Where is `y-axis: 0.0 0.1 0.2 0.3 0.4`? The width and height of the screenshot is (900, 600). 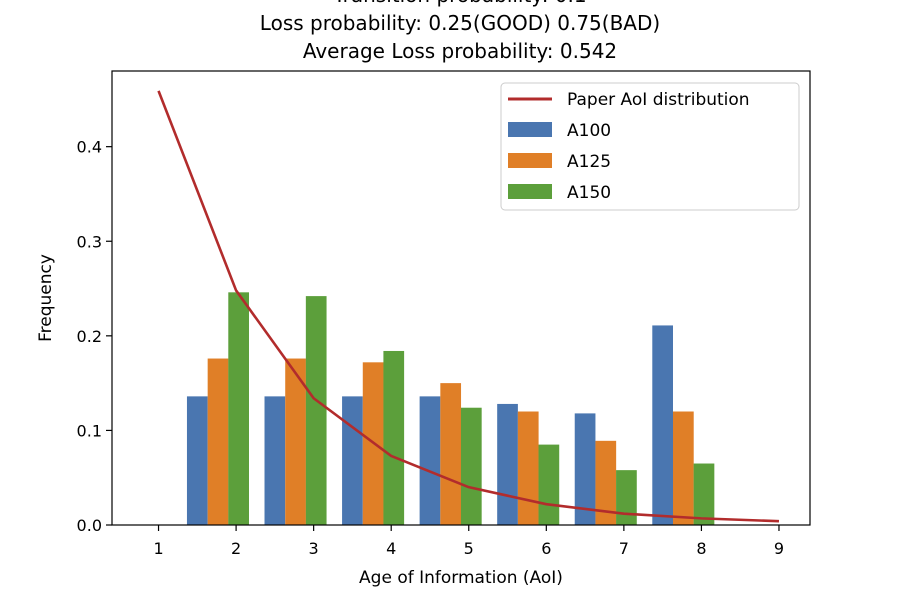
y-axis: 0.0 0.1 0.2 0.3 0.4 is located at coordinates (94, 336).